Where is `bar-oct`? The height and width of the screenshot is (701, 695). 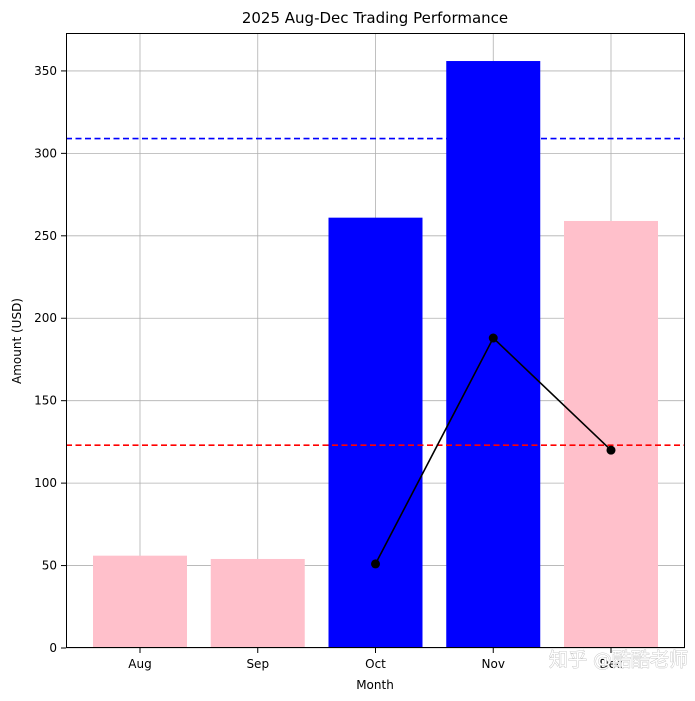
bar-oct is located at coordinates (375, 432).